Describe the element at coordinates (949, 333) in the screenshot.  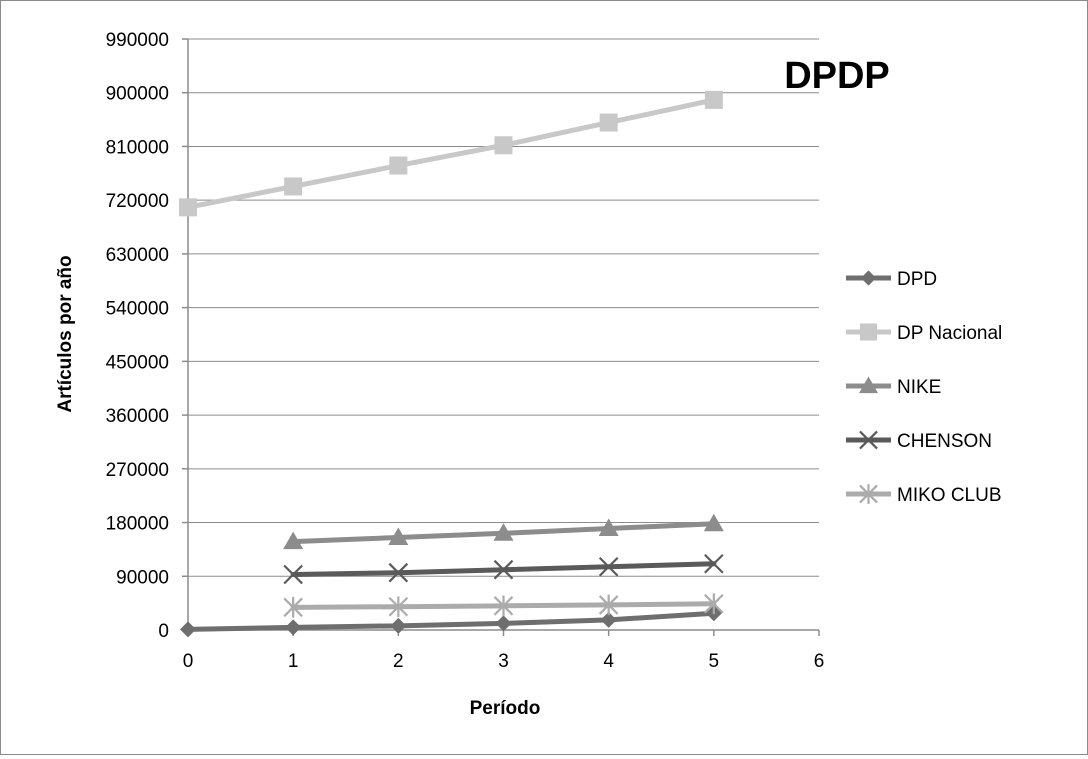
I see `legend-label: DP Nacional` at that location.